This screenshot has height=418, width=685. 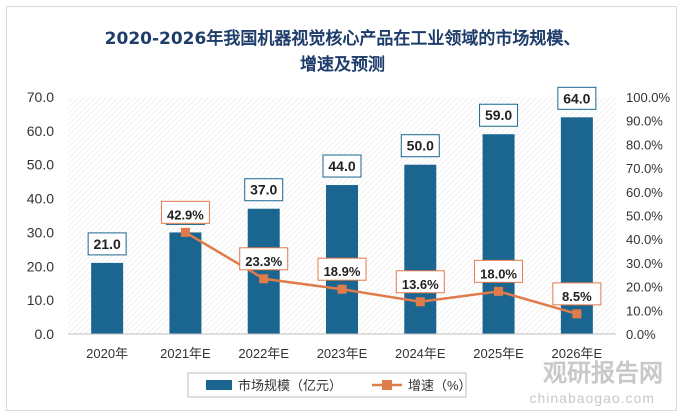 What do you see at coordinates (644, 239) in the screenshot?
I see `y-right-tick-label: 40.0%` at bounding box center [644, 239].